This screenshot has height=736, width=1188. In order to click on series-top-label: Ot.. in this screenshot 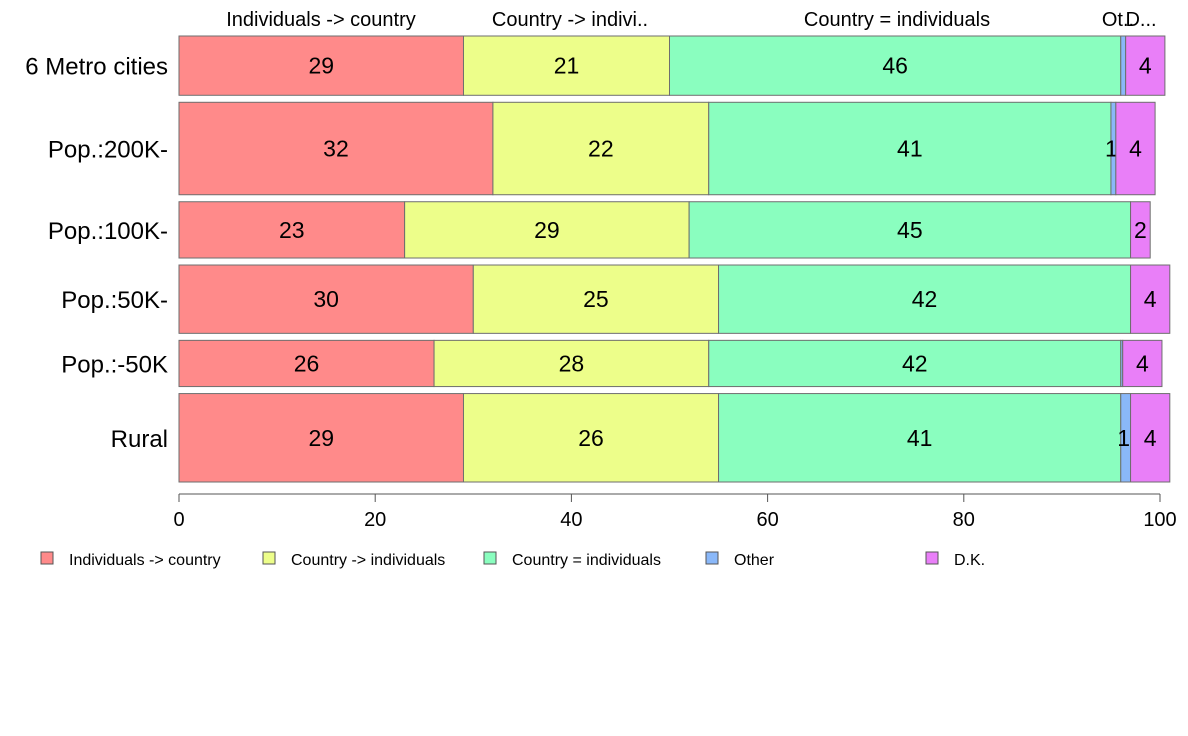, I will do `click(1118, 20)`.